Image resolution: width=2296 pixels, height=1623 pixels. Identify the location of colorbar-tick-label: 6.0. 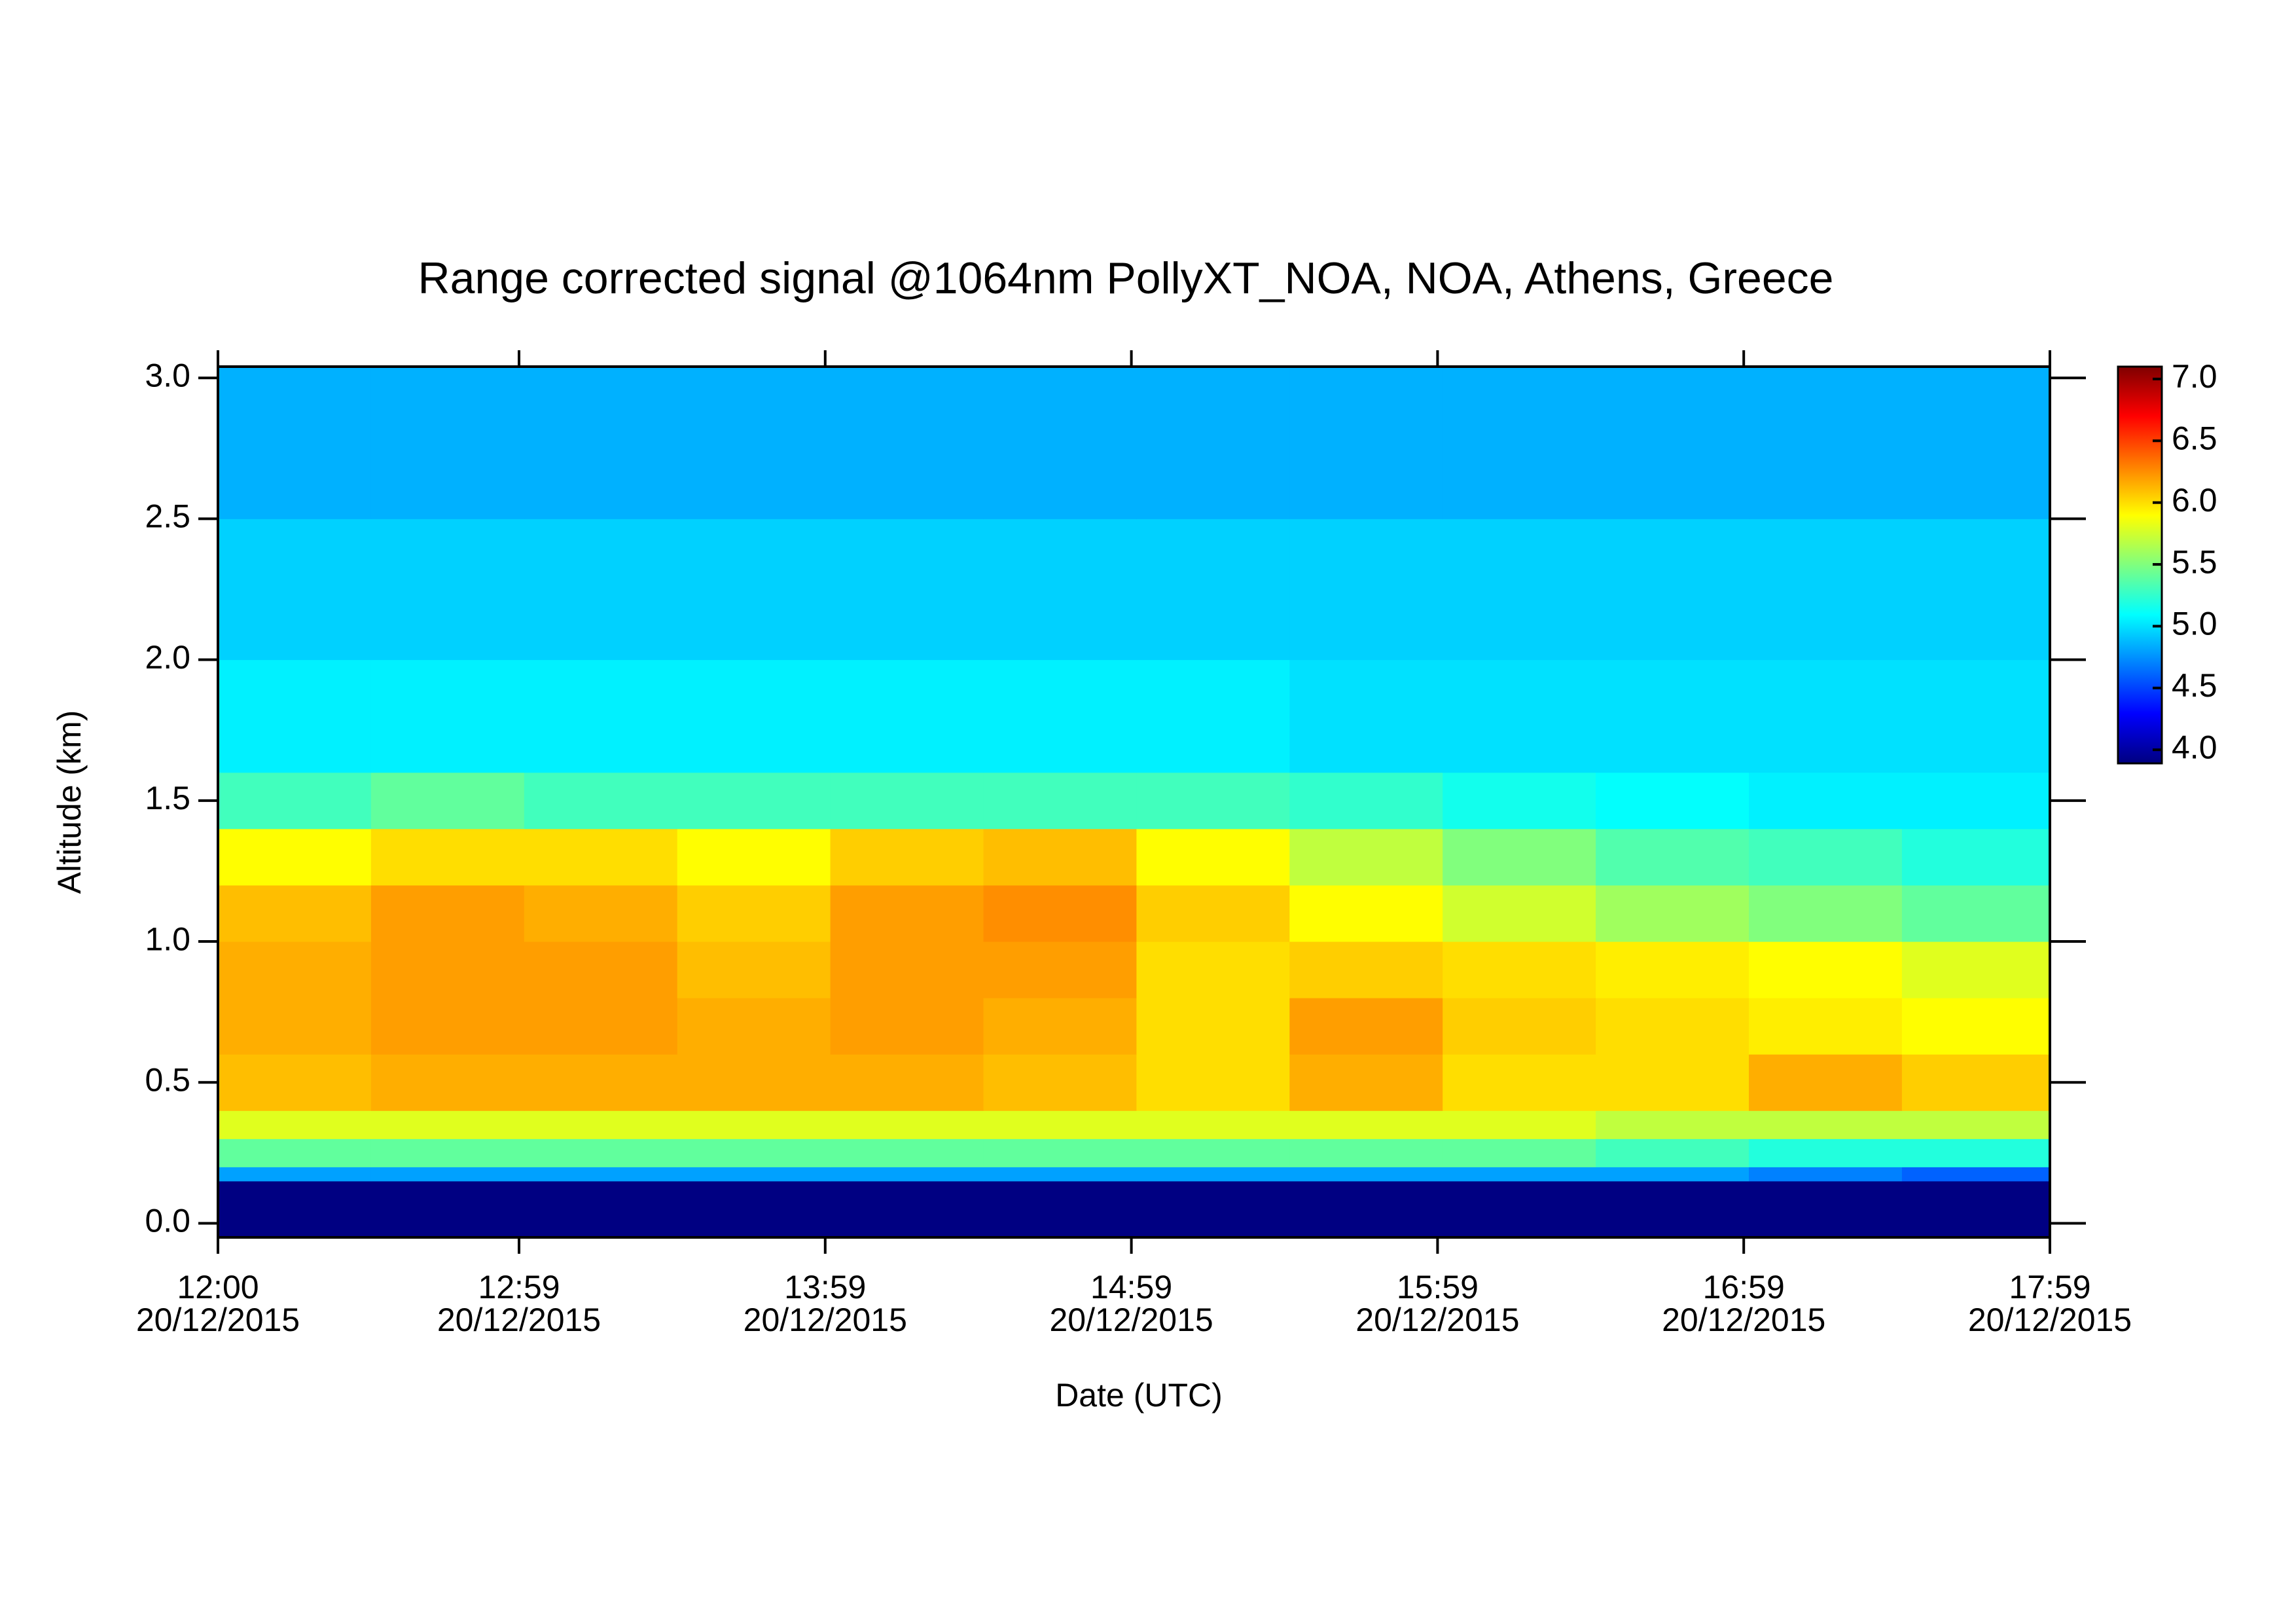
(2194, 500).